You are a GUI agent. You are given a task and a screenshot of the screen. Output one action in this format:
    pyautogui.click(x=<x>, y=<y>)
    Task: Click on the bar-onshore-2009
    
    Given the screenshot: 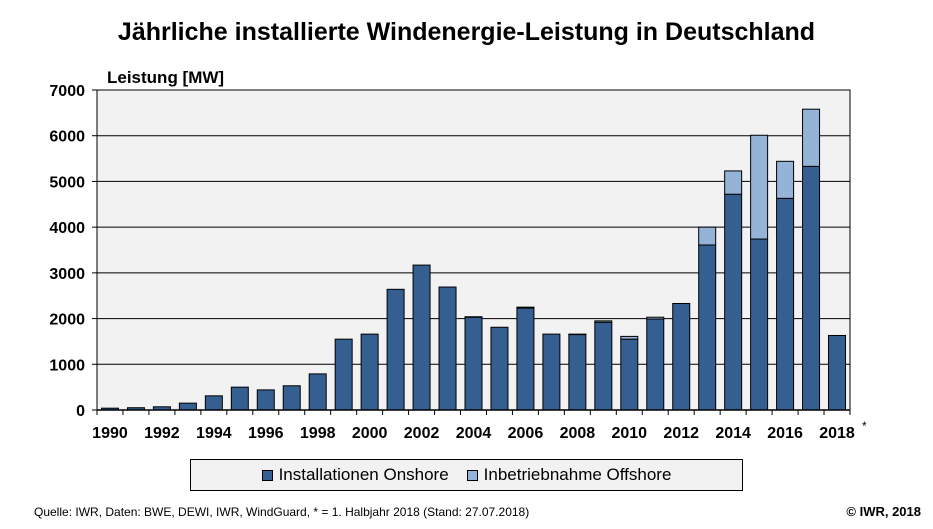 What is the action you would take?
    pyautogui.click(x=603, y=366)
    